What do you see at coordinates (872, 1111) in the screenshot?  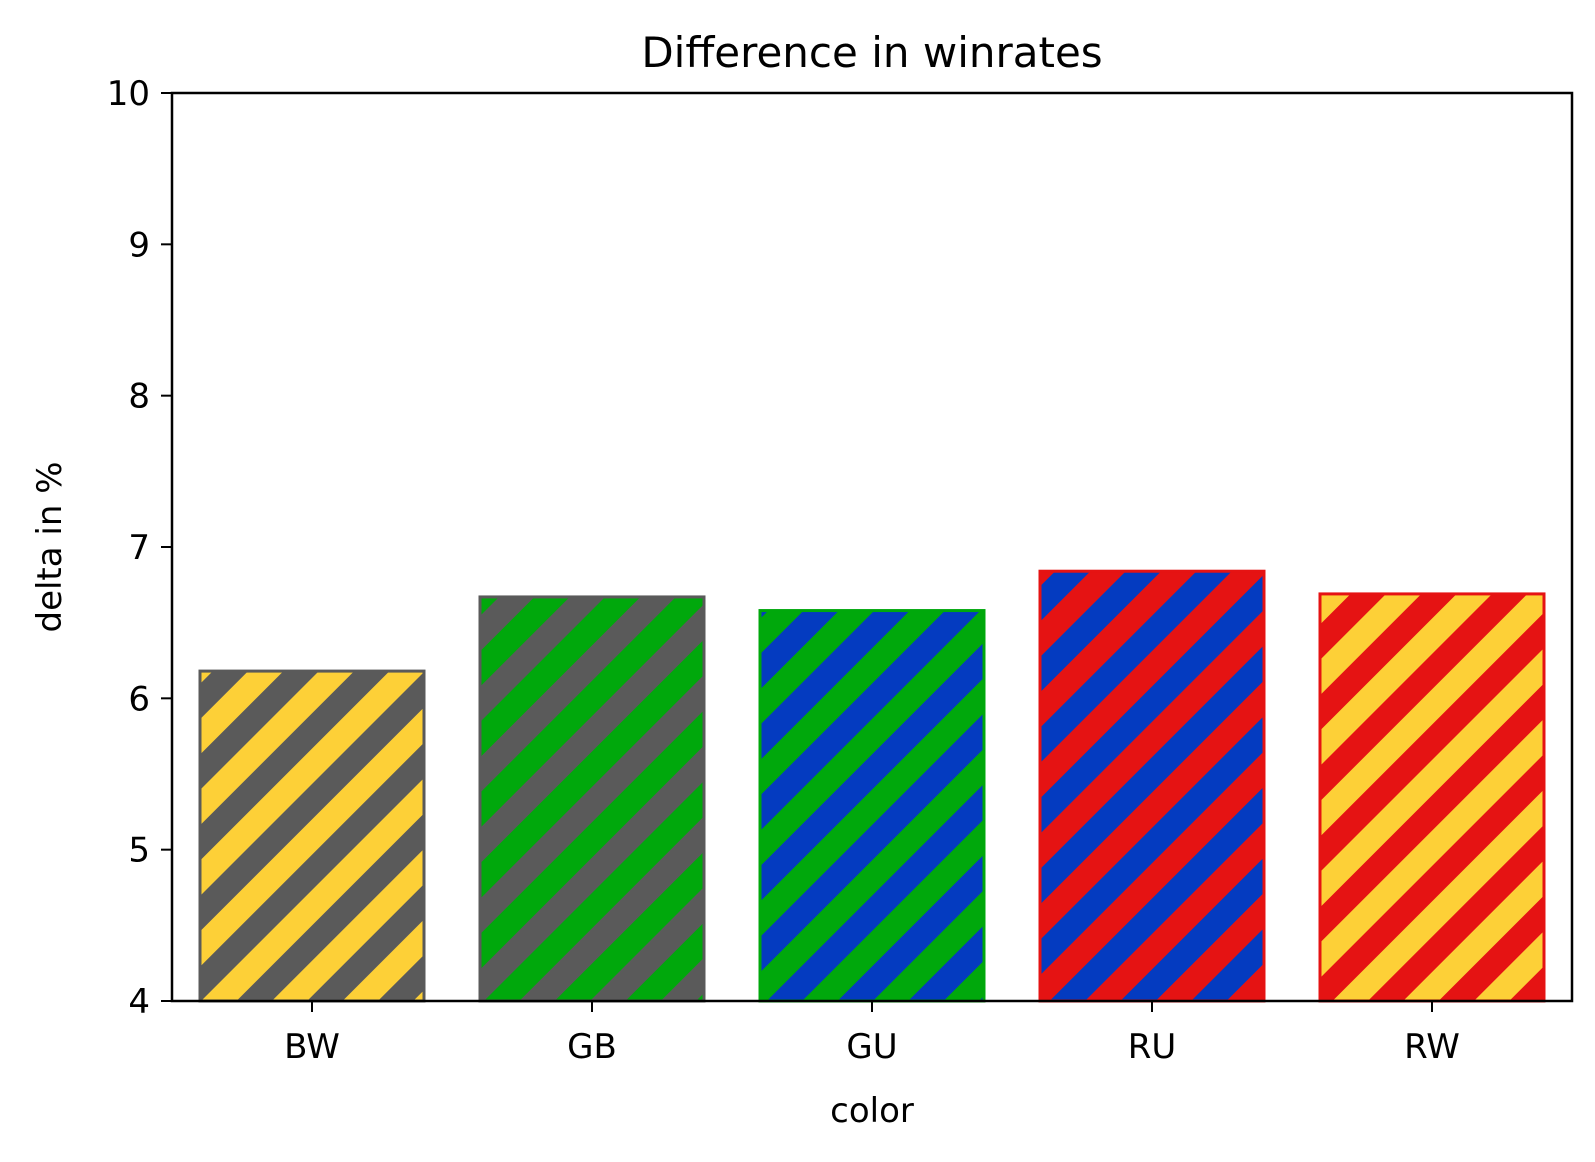 I see `x-axis-label: color` at bounding box center [872, 1111].